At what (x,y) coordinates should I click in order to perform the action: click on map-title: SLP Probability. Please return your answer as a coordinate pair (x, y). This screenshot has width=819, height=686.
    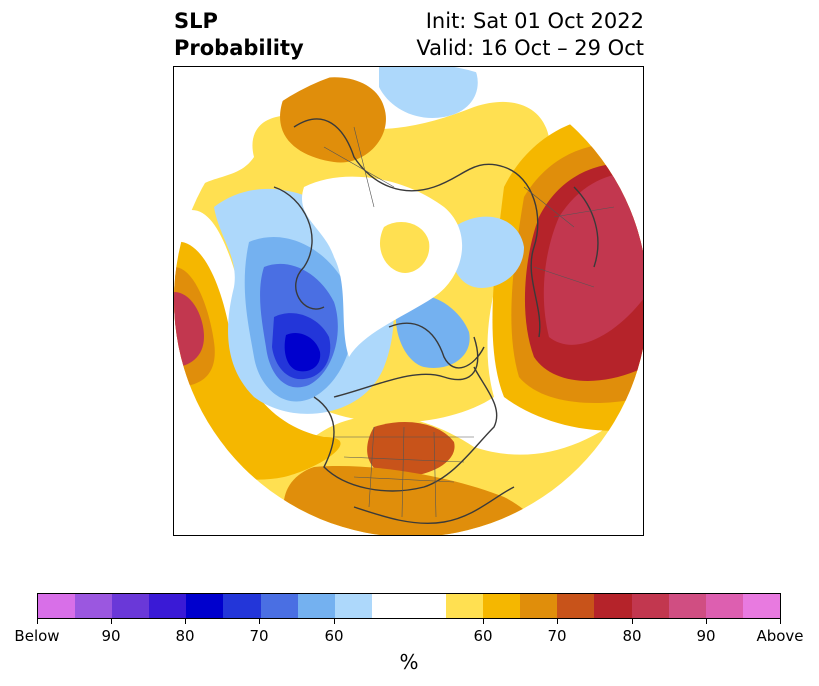
    Looking at the image, I should click on (239, 35).